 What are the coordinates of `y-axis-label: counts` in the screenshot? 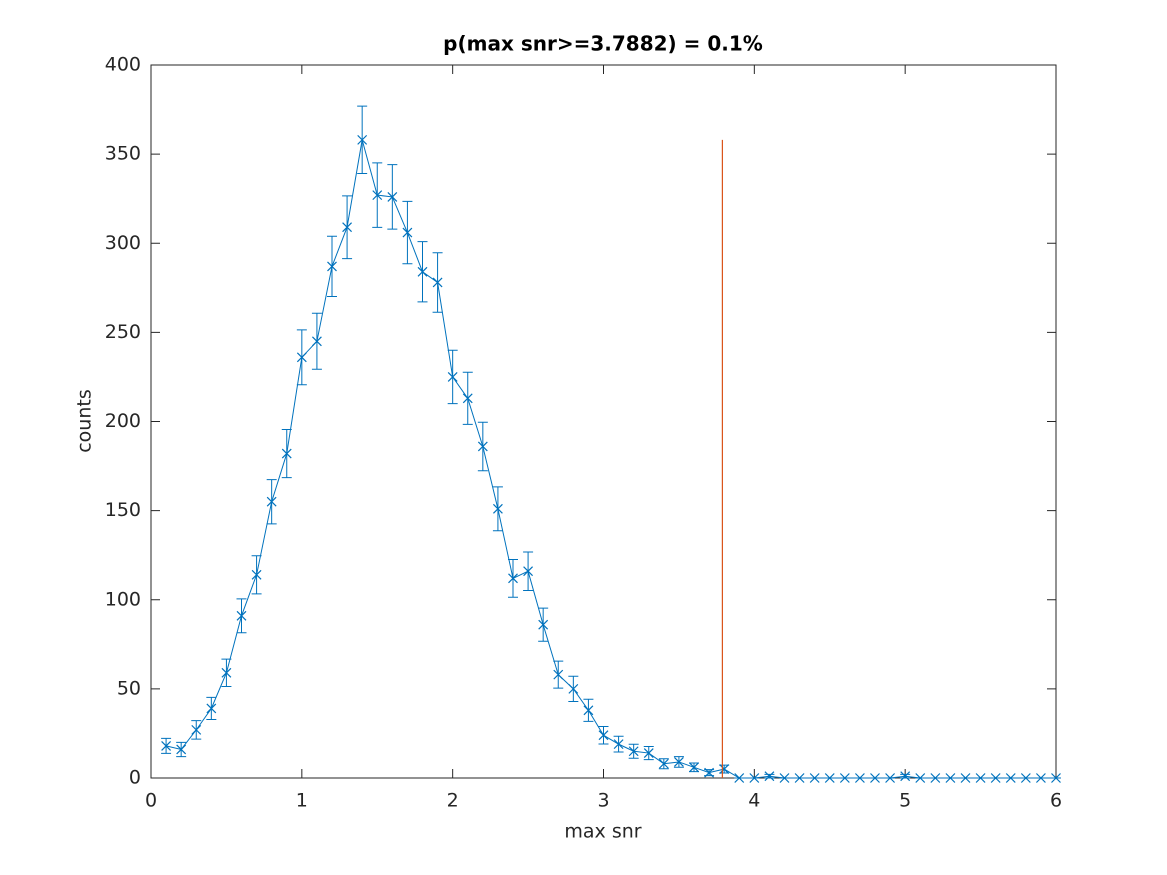 It's located at (85, 421).